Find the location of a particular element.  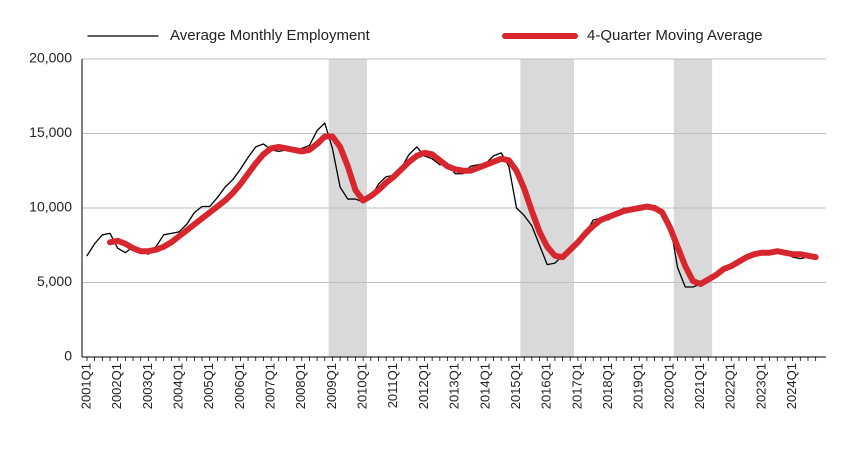

x-tick-label: 2001Q1 is located at coordinates (85, 386).